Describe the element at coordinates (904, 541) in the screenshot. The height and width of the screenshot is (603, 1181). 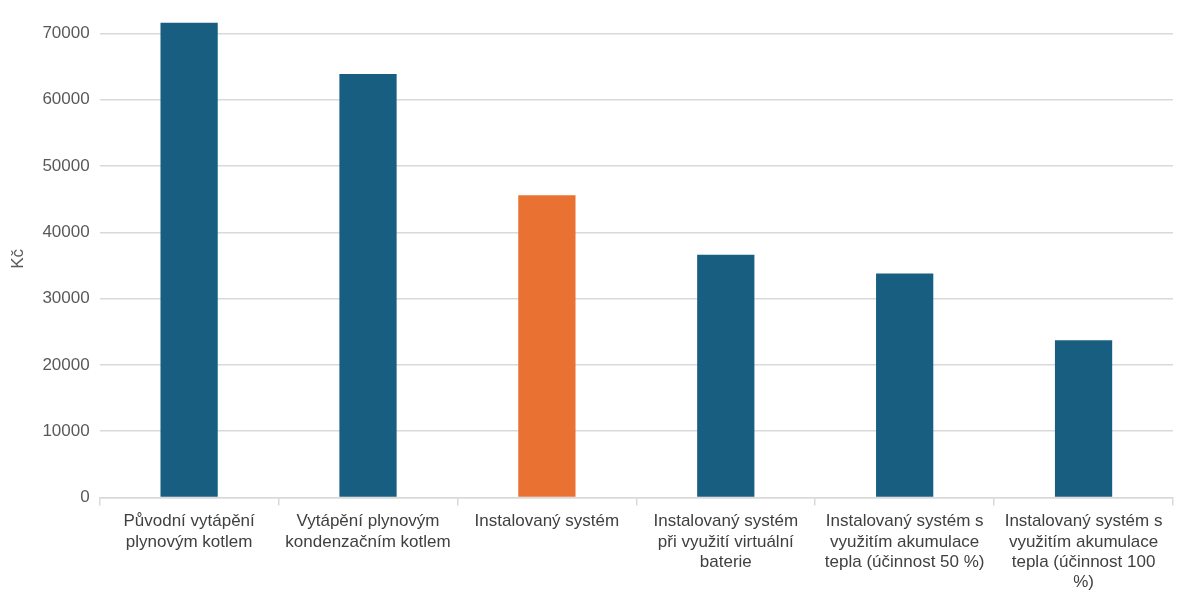
I see `x-tick-label: Instalovaný systém s využitím akumulace tepla (účinnost 50 %)` at that location.